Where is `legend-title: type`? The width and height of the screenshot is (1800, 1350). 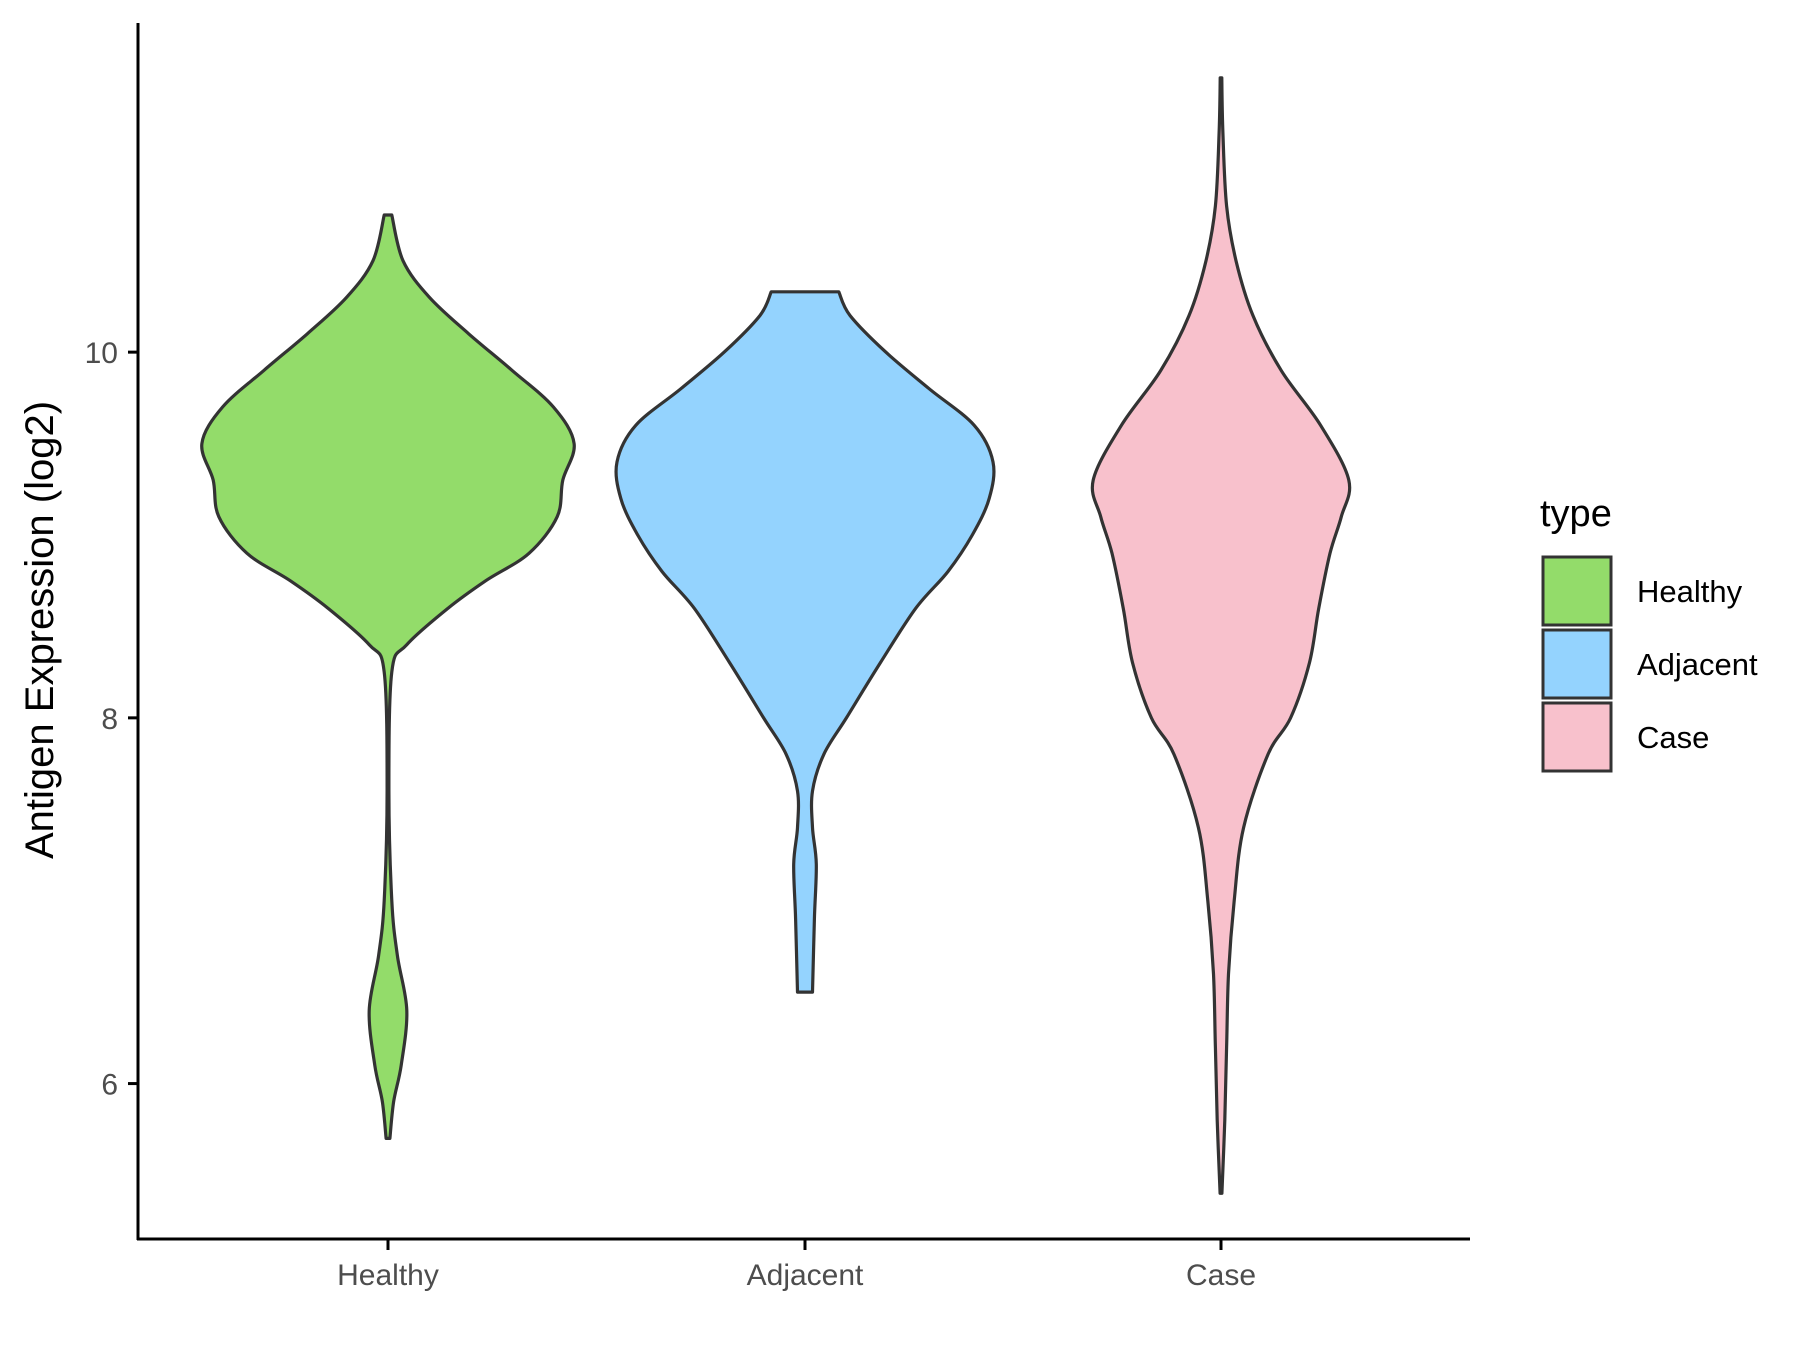 legend-title: type is located at coordinates (1576, 514).